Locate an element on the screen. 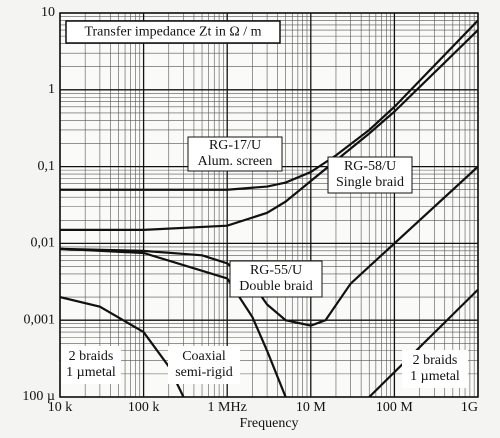  y-tick-label: 0,01 is located at coordinates (43, 243).